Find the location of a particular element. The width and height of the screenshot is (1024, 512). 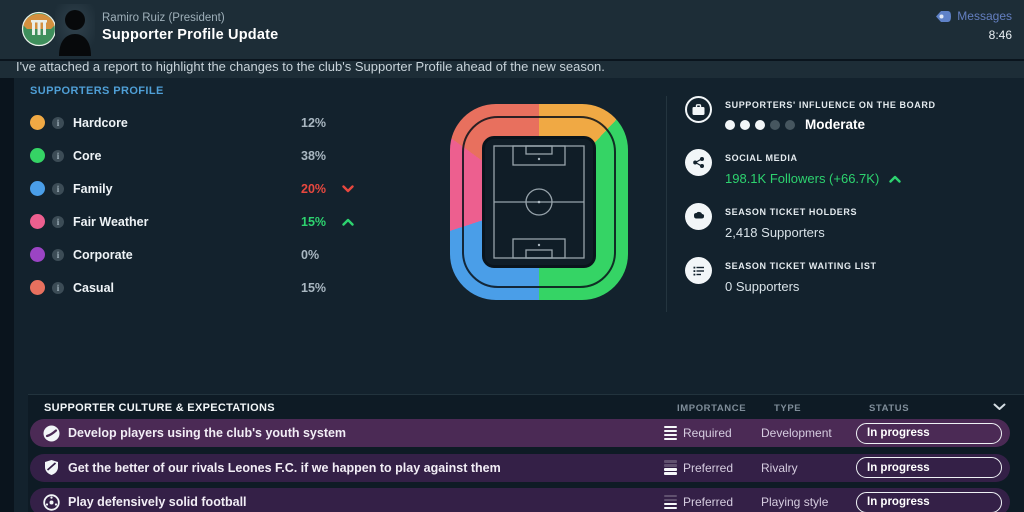

sender-avatar is located at coordinates (75, 30).